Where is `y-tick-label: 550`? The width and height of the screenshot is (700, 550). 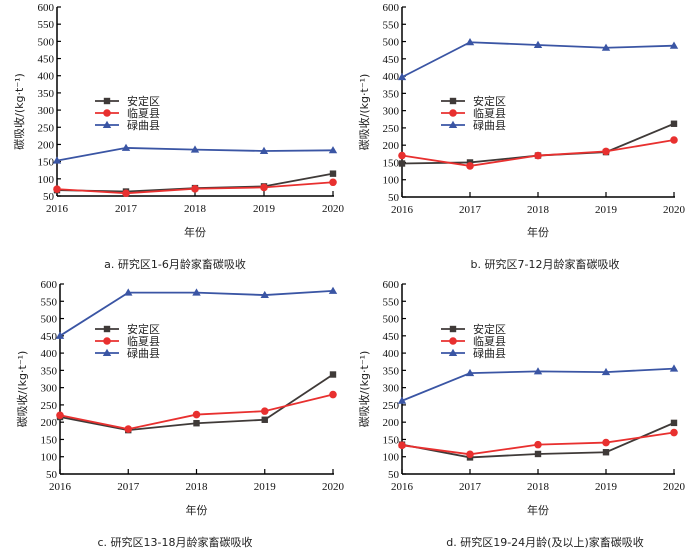
y-tick-label: 550 is located at coordinates (391, 25).